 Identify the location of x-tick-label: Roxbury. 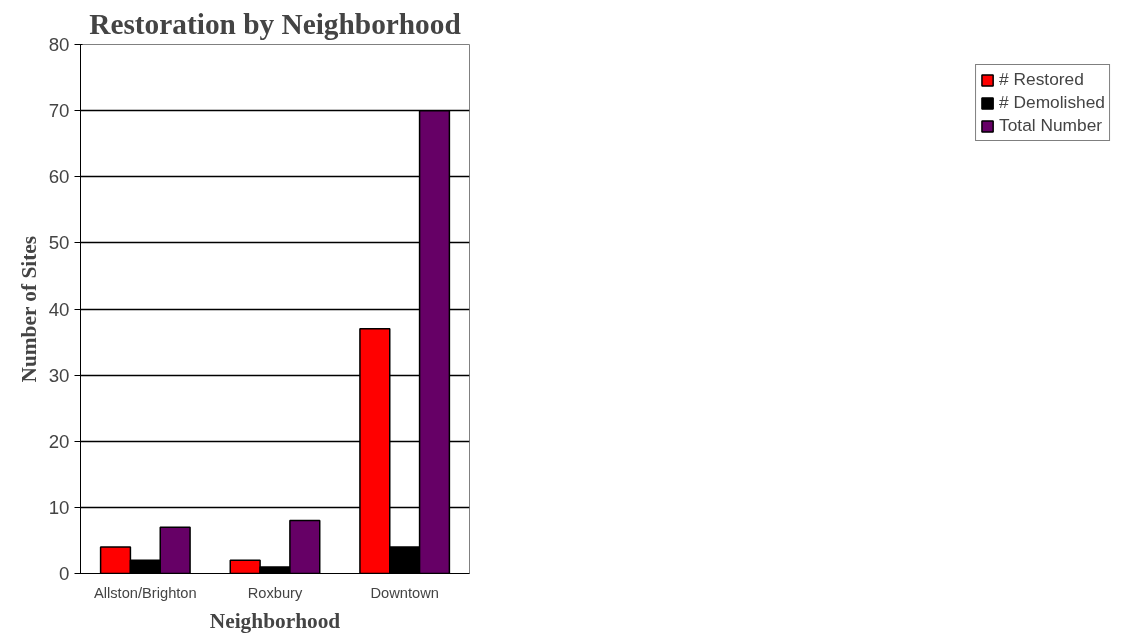
(275, 592).